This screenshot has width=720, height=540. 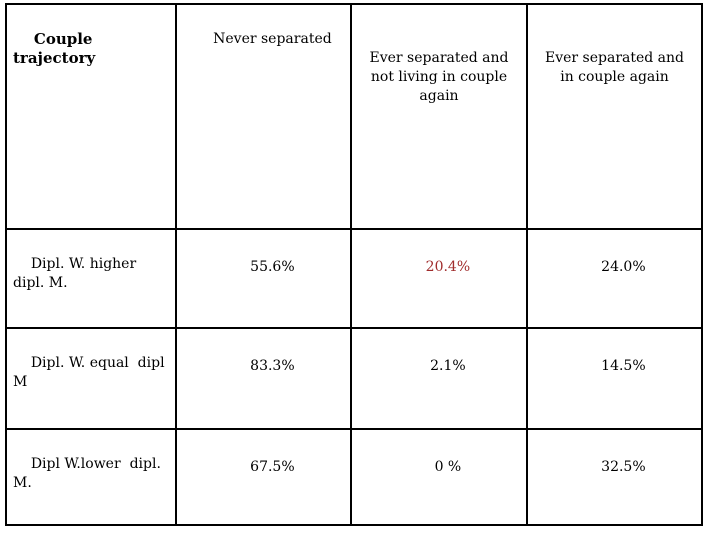 I want to click on cell-value: 24.0%, so click(x=623, y=267).